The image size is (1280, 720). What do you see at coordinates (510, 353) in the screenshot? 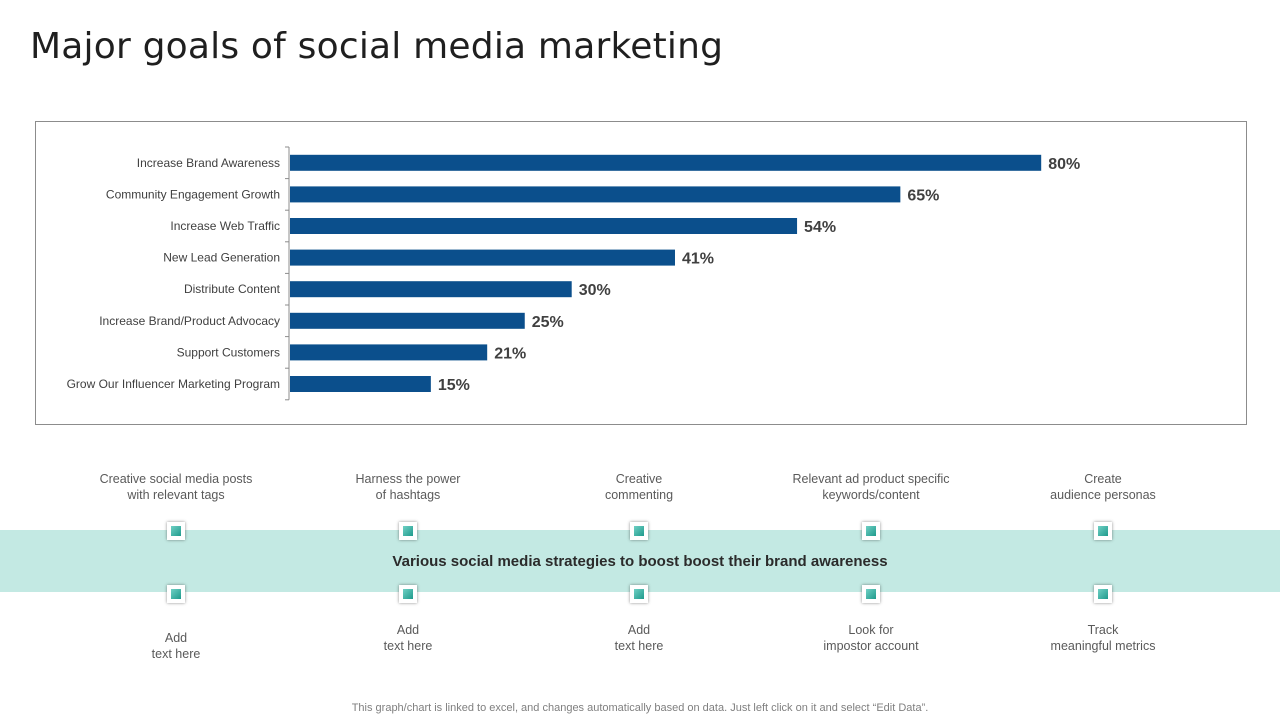
I see `bar-value-label: 21%` at bounding box center [510, 353].